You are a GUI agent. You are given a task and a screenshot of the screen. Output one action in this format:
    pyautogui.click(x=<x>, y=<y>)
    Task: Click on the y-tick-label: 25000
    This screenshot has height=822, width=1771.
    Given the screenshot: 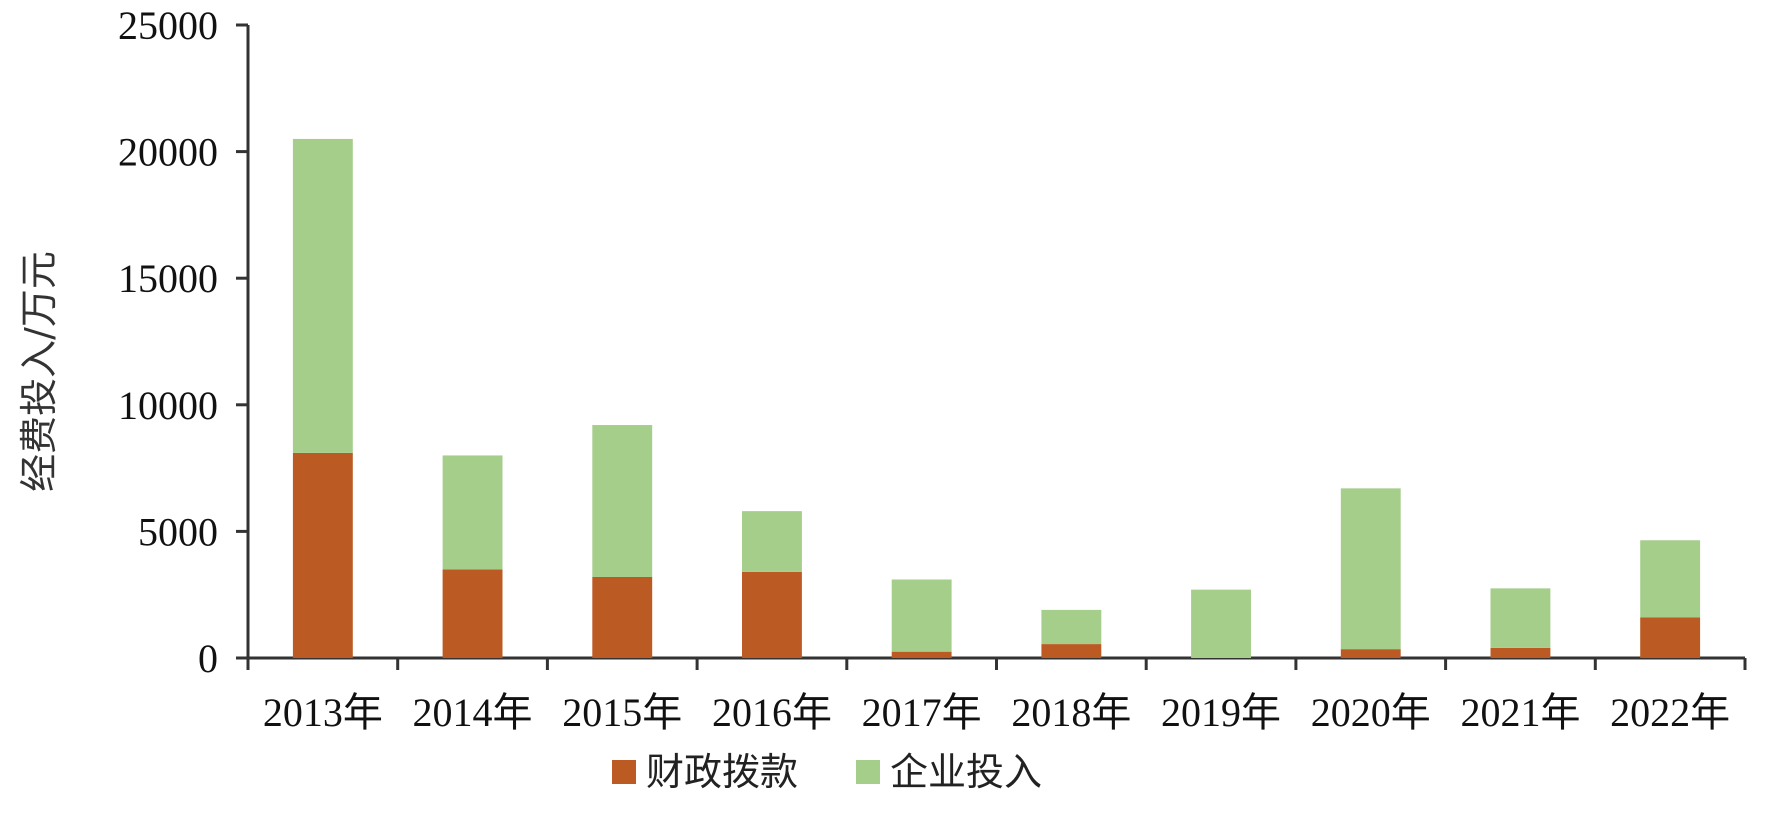 What is the action you would take?
    pyautogui.click(x=168, y=25)
    